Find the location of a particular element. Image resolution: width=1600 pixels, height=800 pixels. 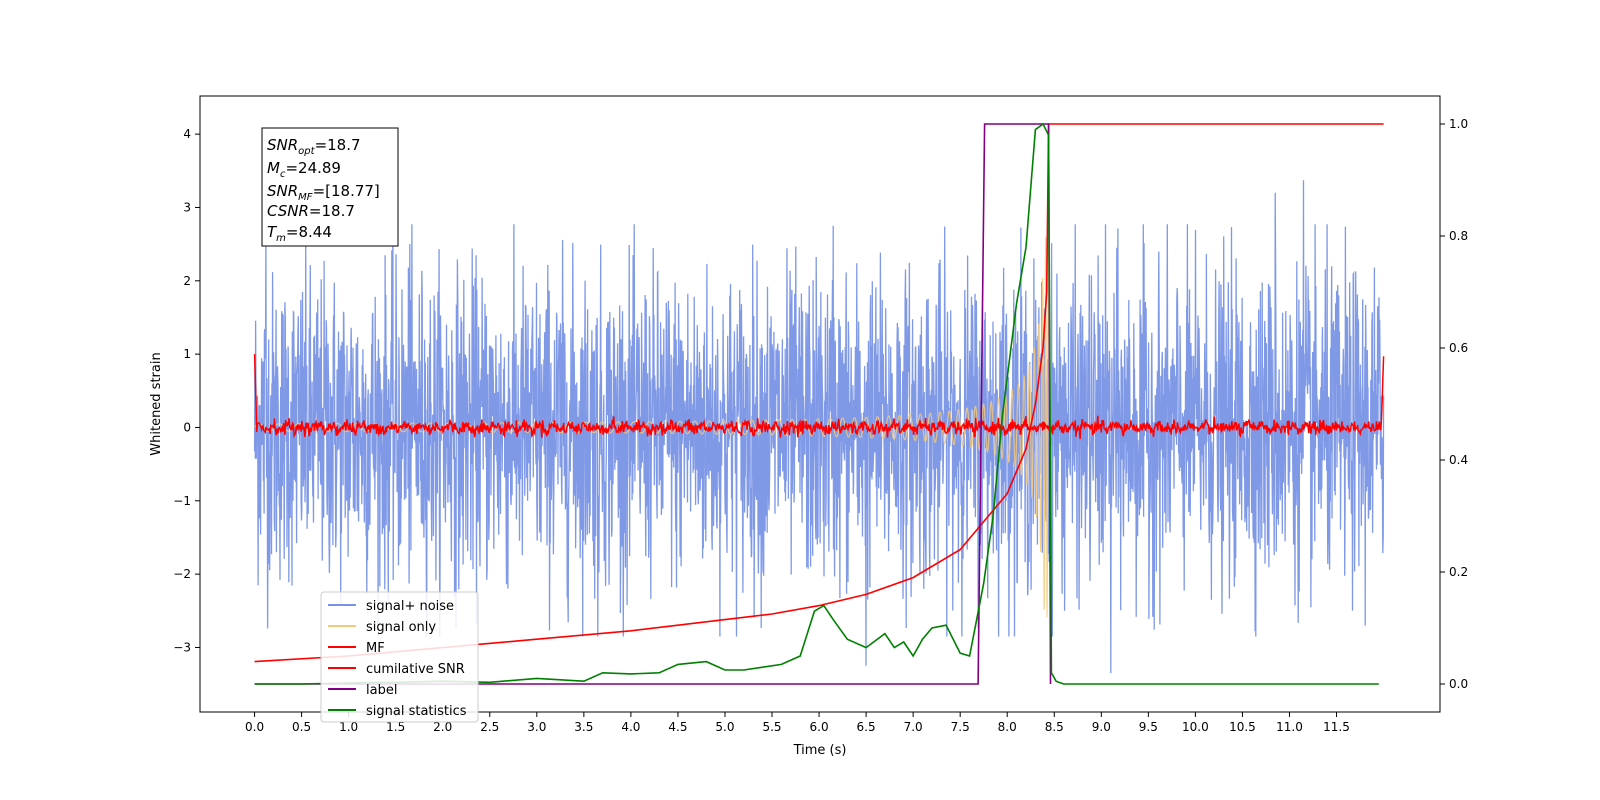

info-box-frame is located at coordinates (330, 187).